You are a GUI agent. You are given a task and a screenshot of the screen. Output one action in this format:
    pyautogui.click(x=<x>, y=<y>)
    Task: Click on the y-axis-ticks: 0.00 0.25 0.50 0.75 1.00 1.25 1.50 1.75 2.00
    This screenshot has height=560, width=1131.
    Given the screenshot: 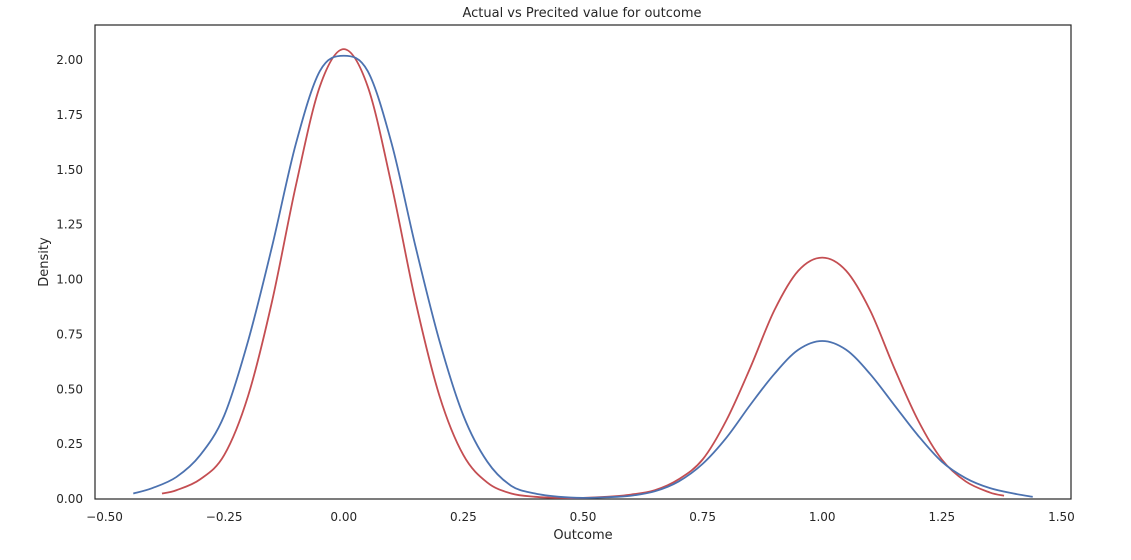 What is the action you would take?
    pyautogui.click(x=69, y=279)
    